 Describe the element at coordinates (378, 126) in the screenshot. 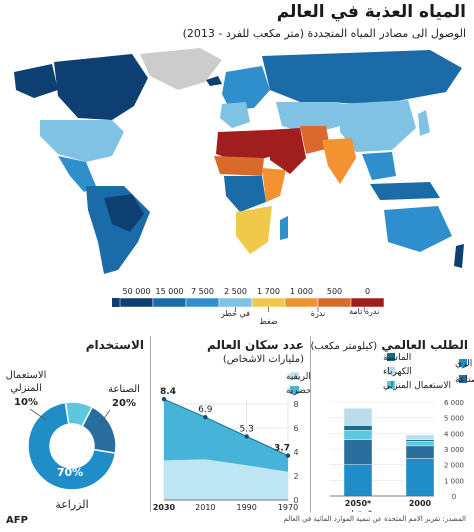

I see `map-region-china` at that location.